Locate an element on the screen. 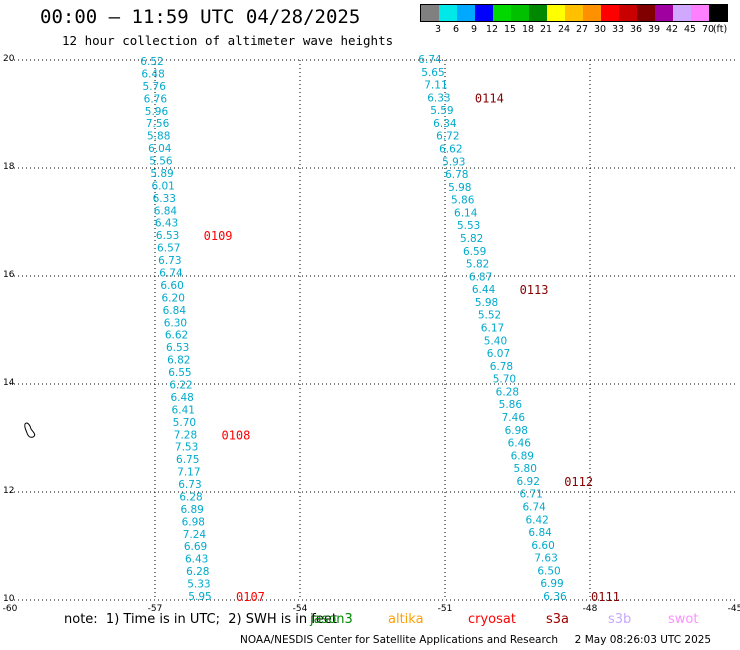 This screenshot has height=650, width=740. color-scale-labels: 3 6 9 12 15 18 21 24 27 30 33 36 39 42 45 70 (ft) is located at coordinates (574, 29).